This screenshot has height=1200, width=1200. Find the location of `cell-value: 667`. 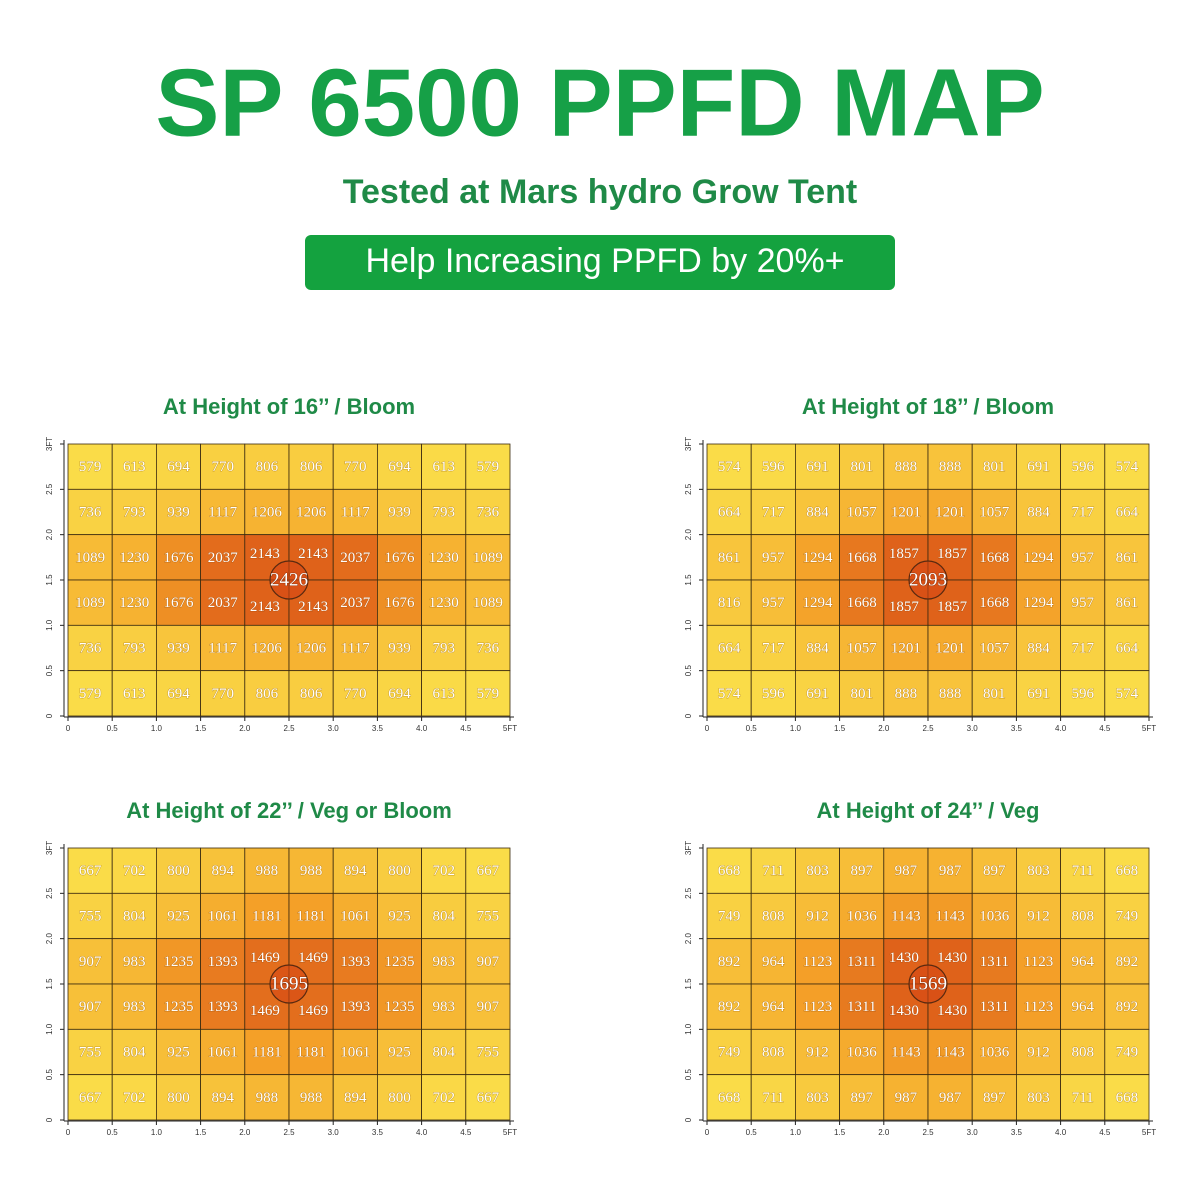

cell-value: 667 is located at coordinates (90, 1098).